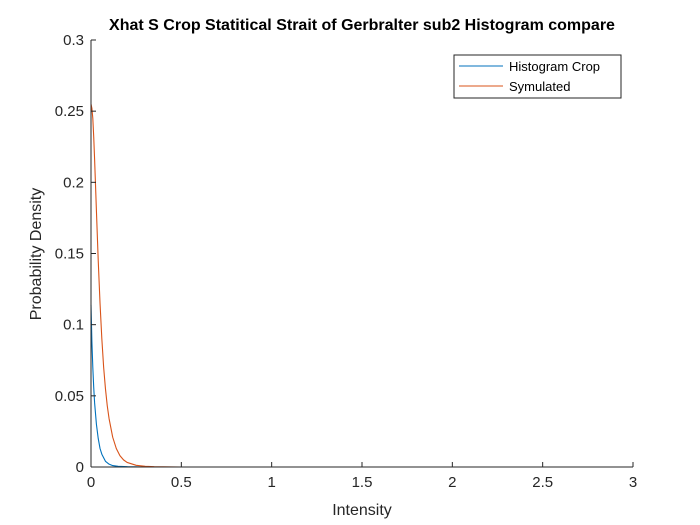  What do you see at coordinates (271, 482) in the screenshot?
I see `x-tick-label: 1` at bounding box center [271, 482].